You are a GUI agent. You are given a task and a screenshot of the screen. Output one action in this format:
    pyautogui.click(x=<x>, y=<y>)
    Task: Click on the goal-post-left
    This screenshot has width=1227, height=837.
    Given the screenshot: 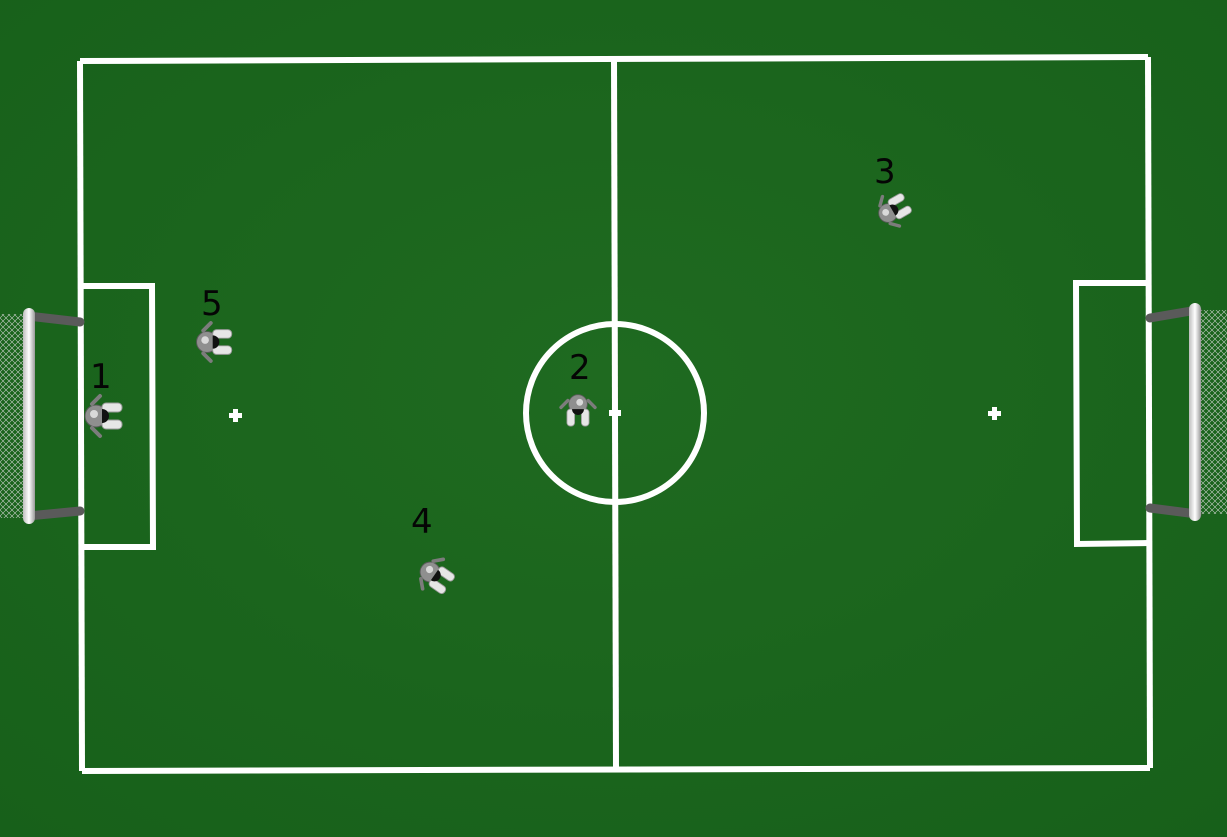 What is the action you would take?
    pyautogui.click(x=29, y=416)
    